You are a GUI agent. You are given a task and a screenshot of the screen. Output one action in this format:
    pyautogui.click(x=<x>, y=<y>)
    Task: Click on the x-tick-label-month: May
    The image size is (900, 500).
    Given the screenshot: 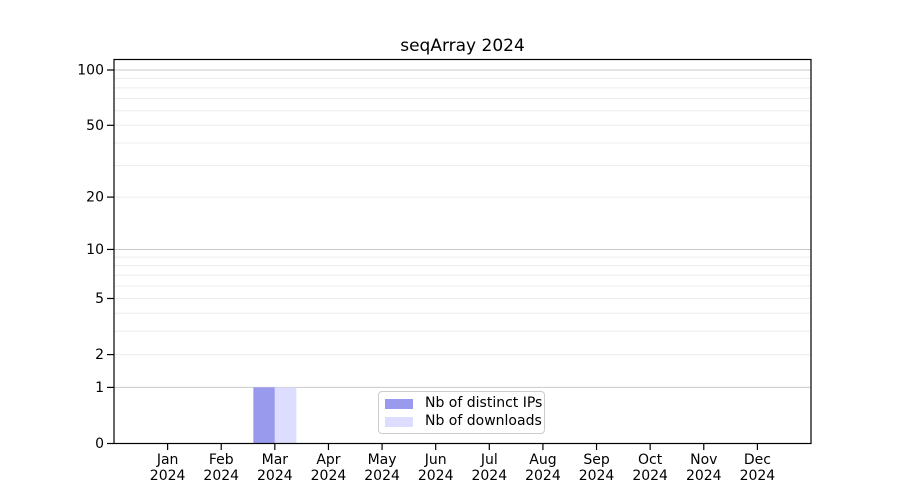 What is the action you would take?
    pyautogui.click(x=382, y=460)
    